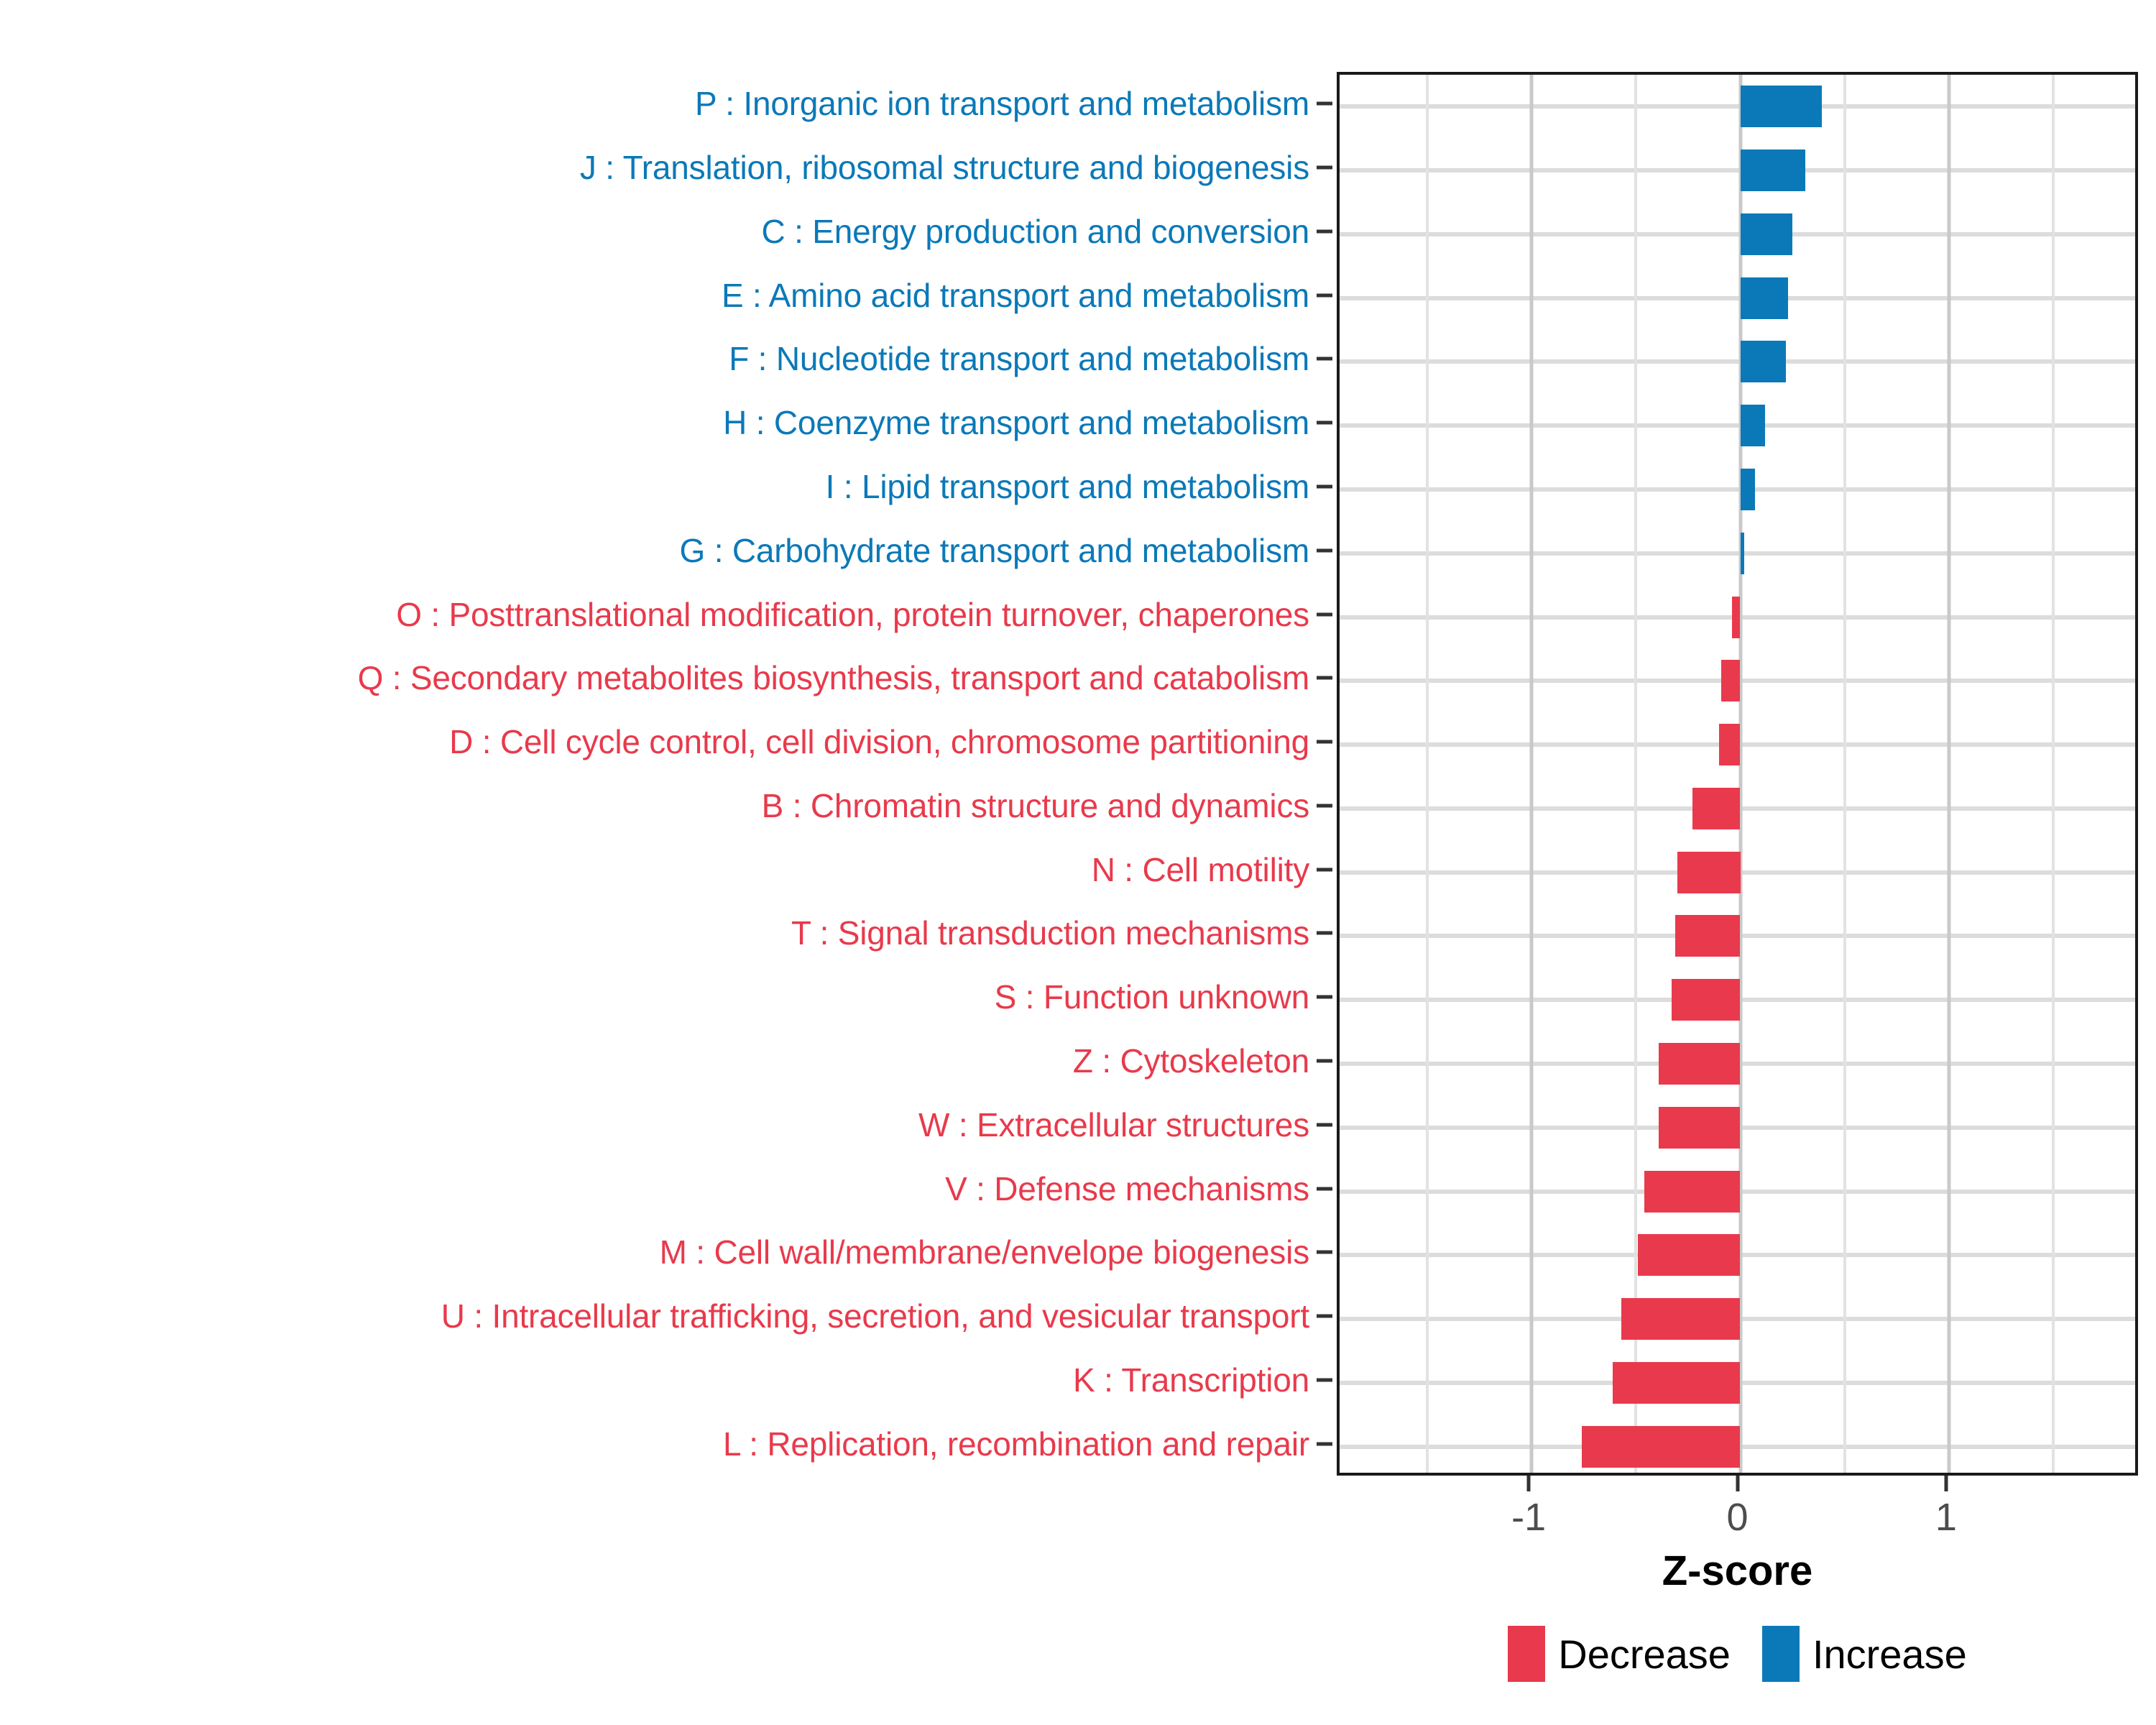 Image resolution: width=2156 pixels, height=1725 pixels. What do you see at coordinates (1738, 1654) in the screenshot?
I see `legend: Decrease Increase` at bounding box center [1738, 1654].